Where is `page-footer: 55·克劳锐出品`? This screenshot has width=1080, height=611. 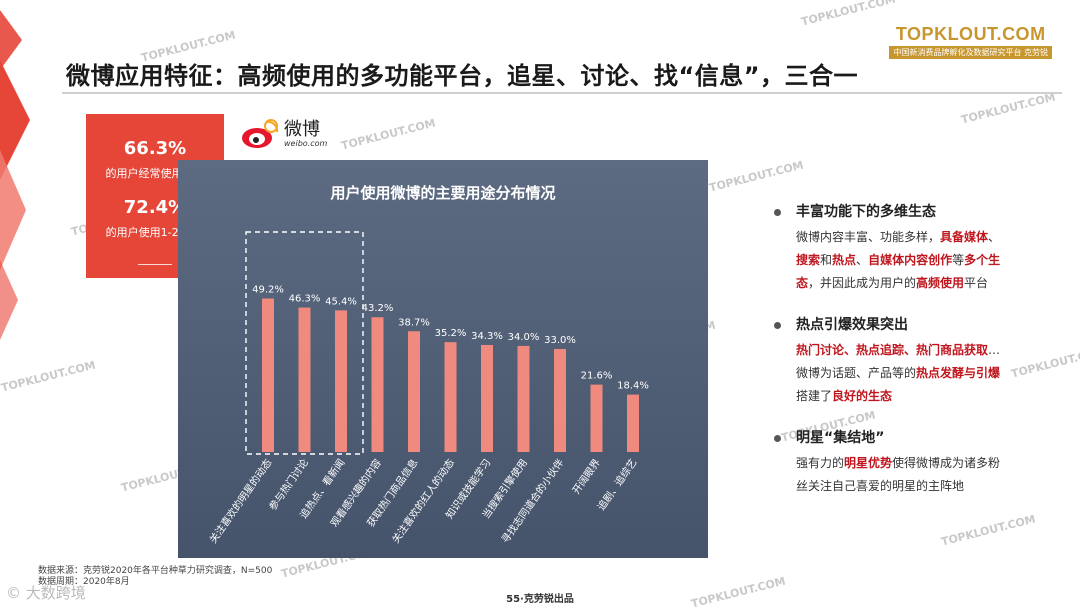 page-footer: 55·克劳锐出品 is located at coordinates (540, 599).